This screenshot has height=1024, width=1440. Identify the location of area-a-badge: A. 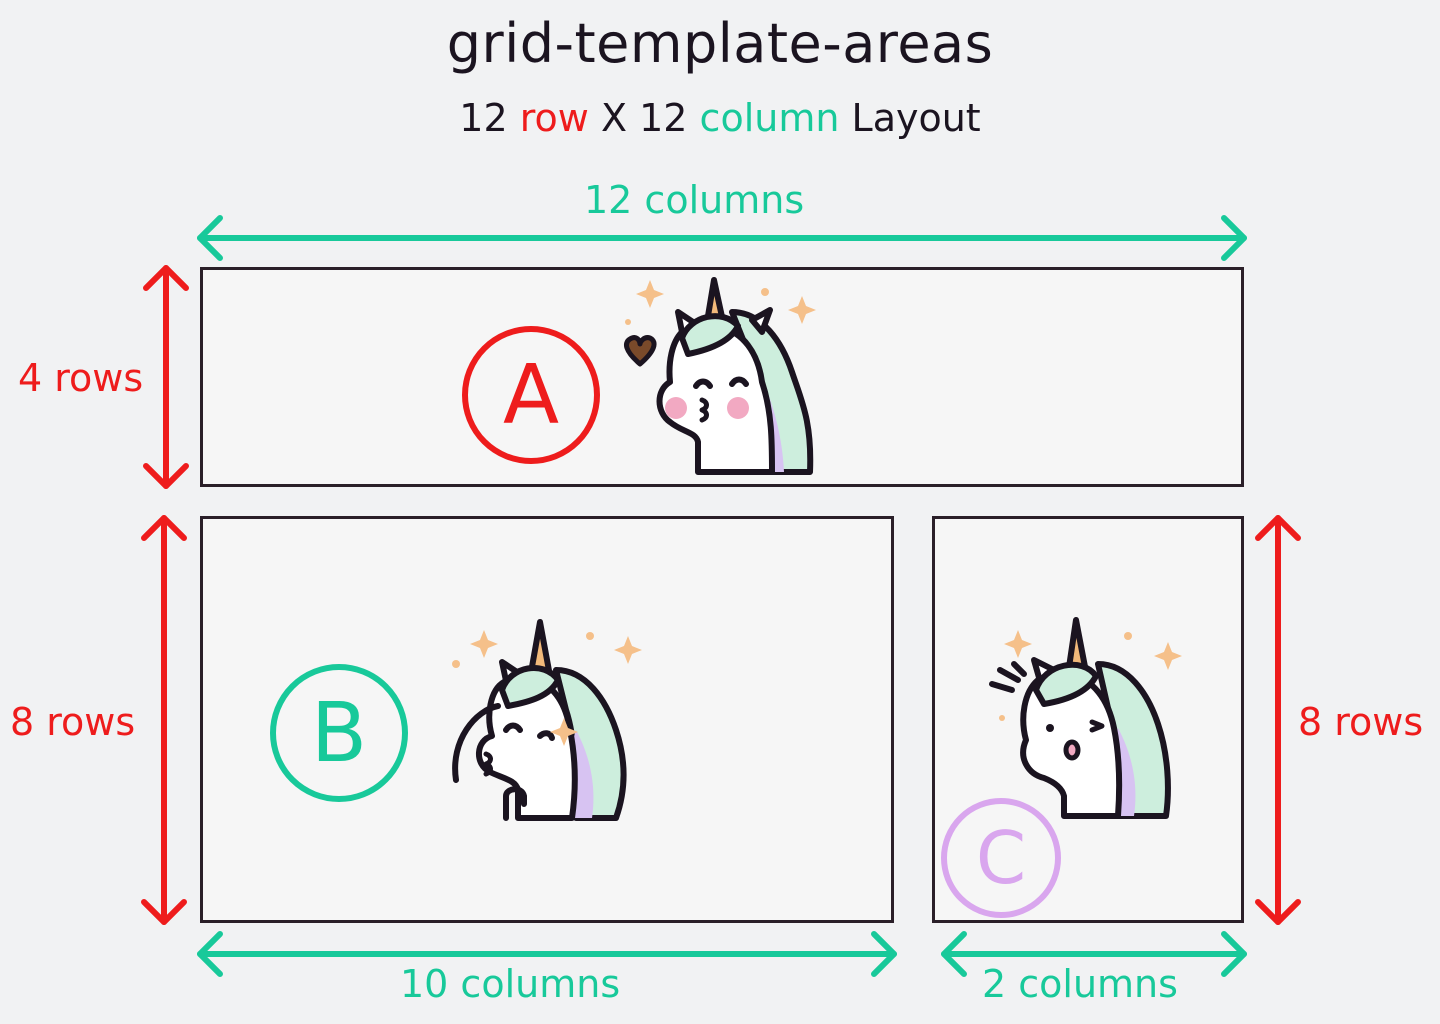
(531, 395).